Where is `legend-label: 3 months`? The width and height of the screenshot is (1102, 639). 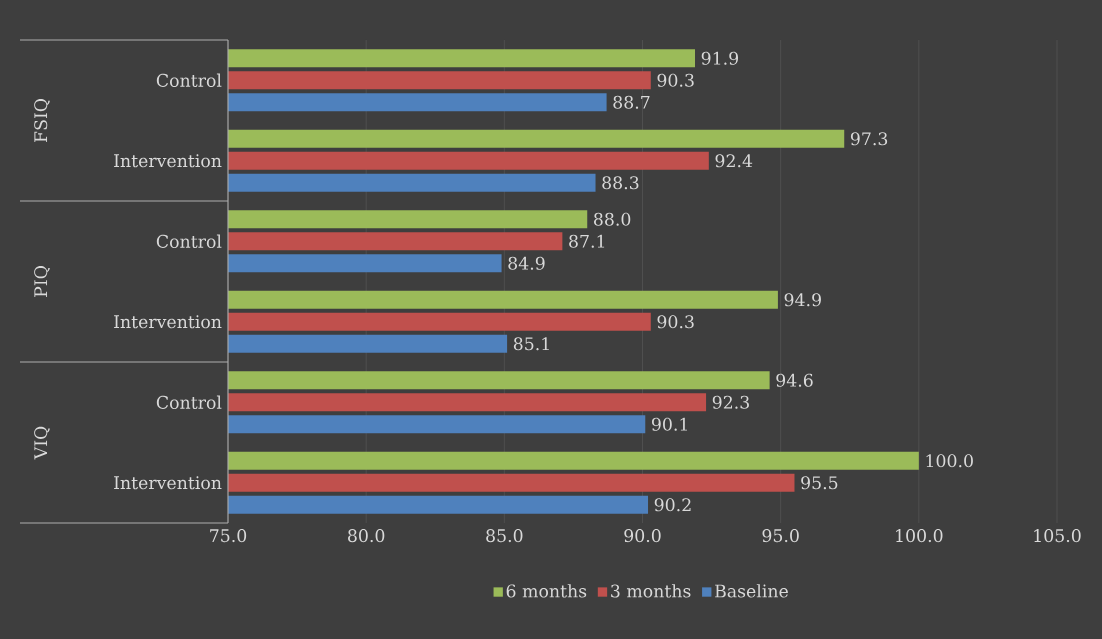
legend-label: 3 months is located at coordinates (651, 591).